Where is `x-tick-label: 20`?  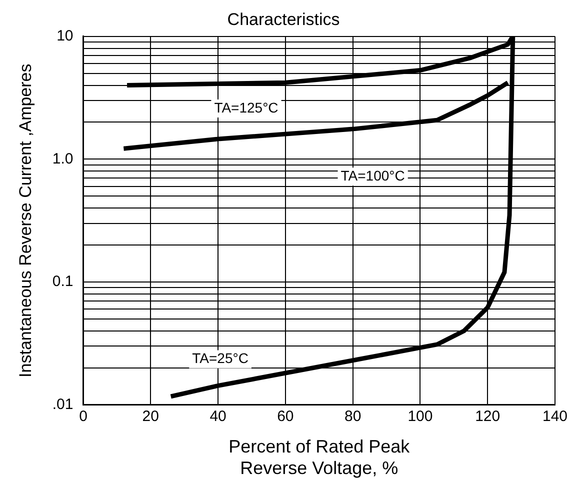
x-tick-label: 20 is located at coordinates (150, 416).